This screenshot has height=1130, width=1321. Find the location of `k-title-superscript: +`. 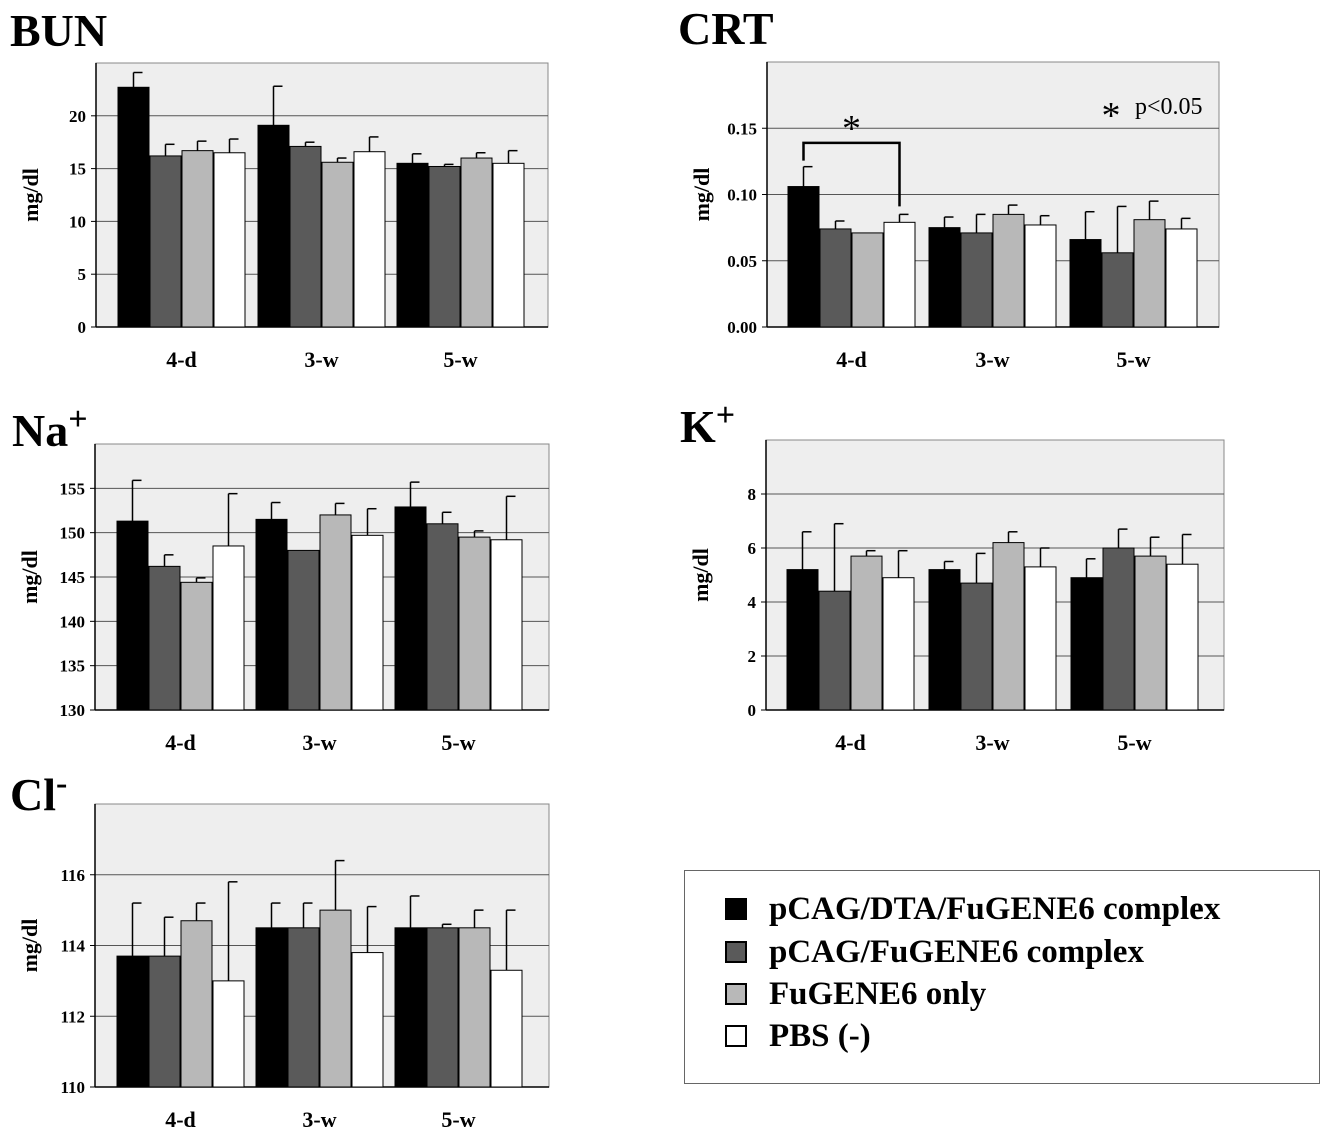

k-title-superscript: + is located at coordinates (725, 415).